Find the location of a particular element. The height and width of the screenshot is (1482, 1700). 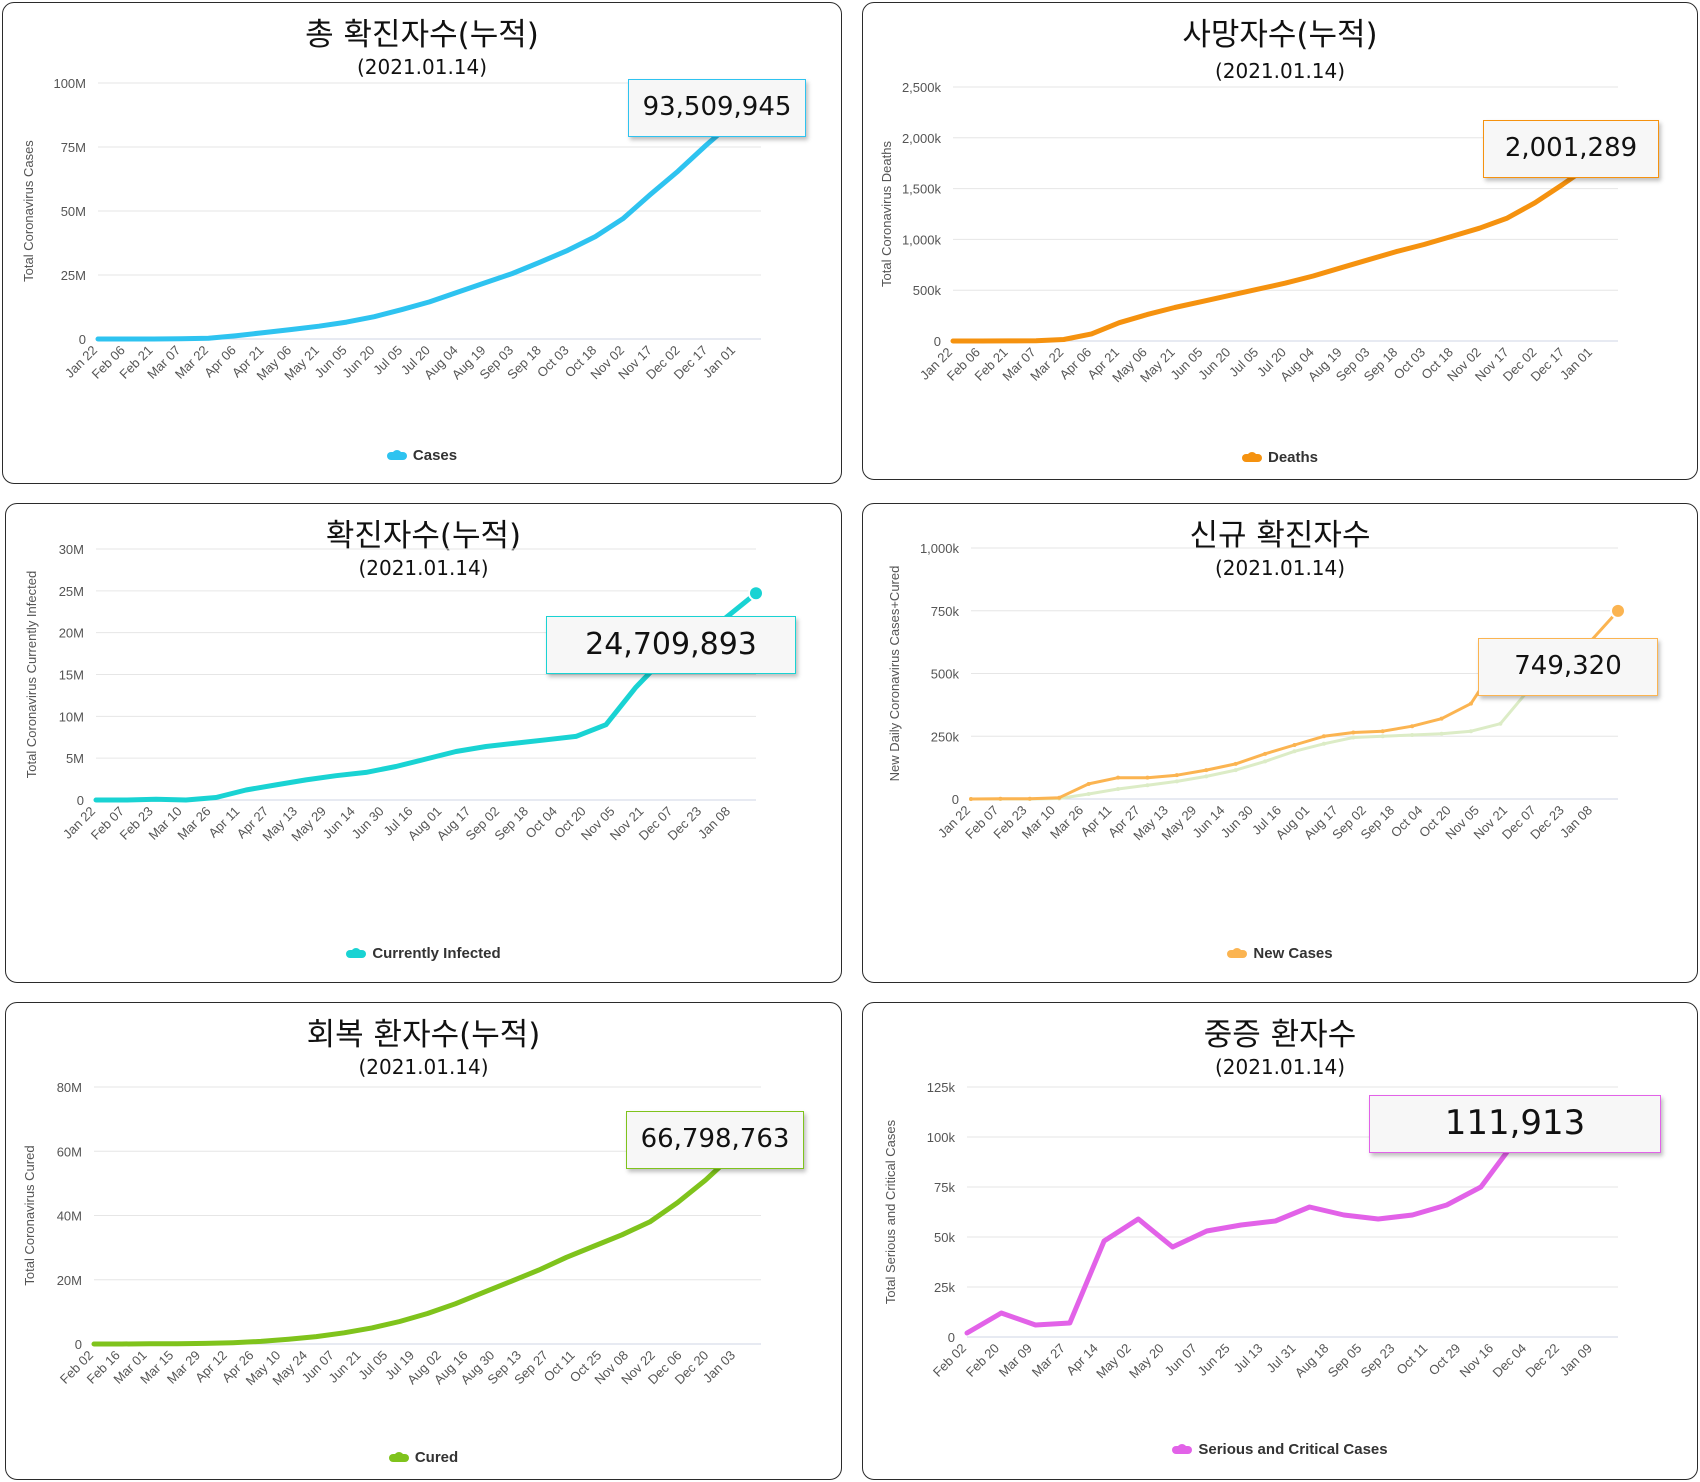

chart-title: 확진자수(누적) is located at coordinates (423, 536).